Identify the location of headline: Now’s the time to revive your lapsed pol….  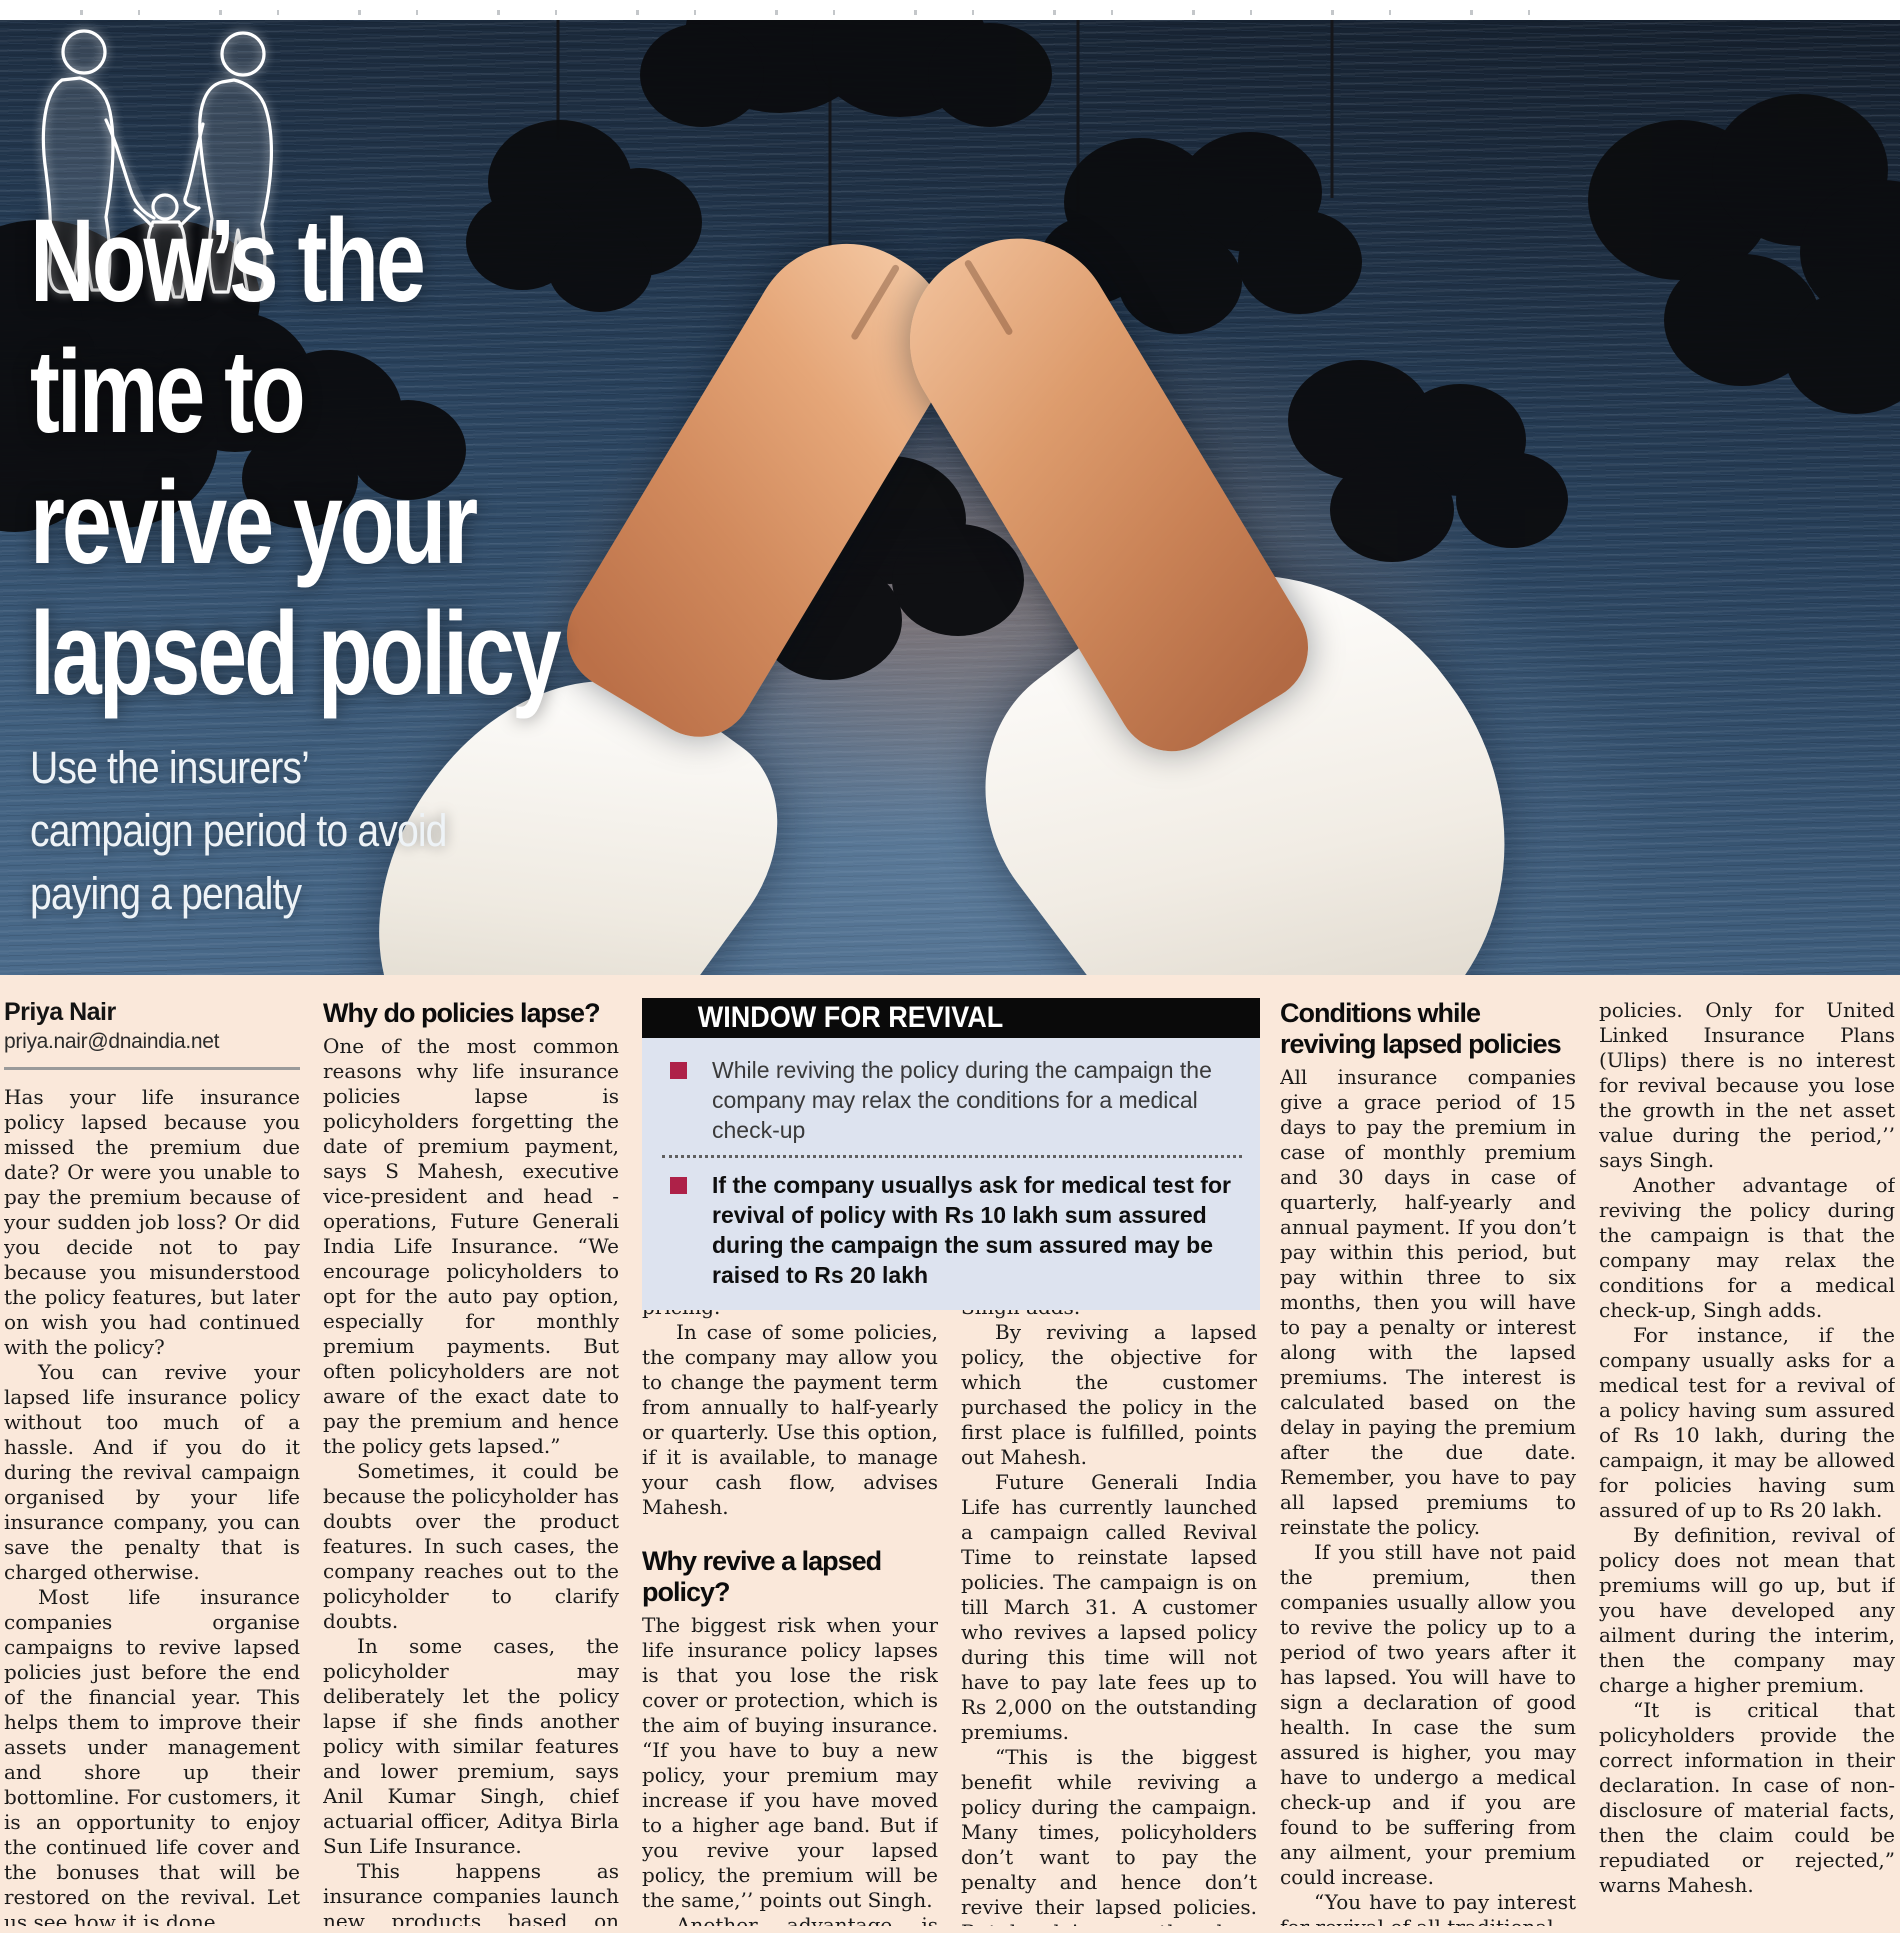
(378, 458).